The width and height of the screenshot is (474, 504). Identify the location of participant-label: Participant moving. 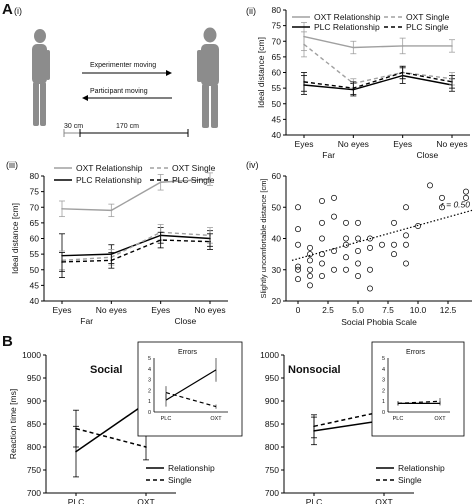
(119, 91).